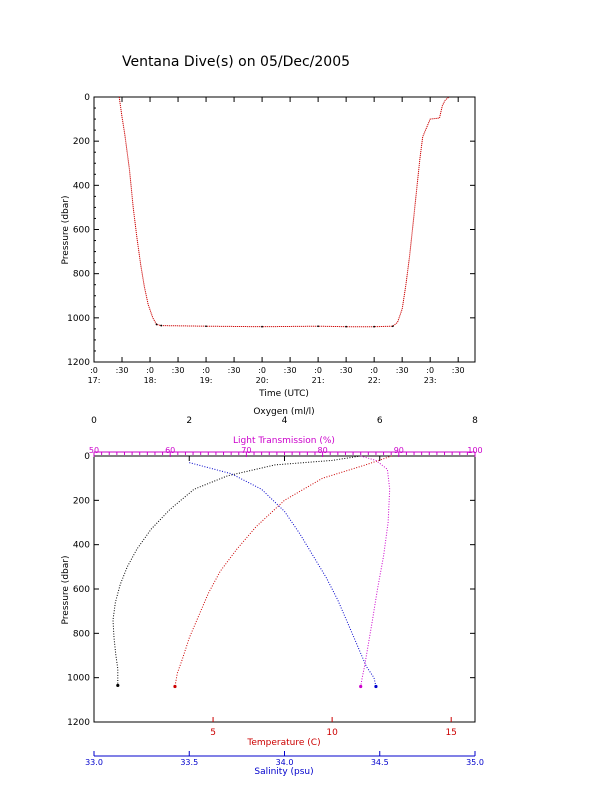 The width and height of the screenshot is (612, 785). What do you see at coordinates (374, 380) in the screenshot?
I see `top-x-tick-hour-label: 22:` at bounding box center [374, 380].